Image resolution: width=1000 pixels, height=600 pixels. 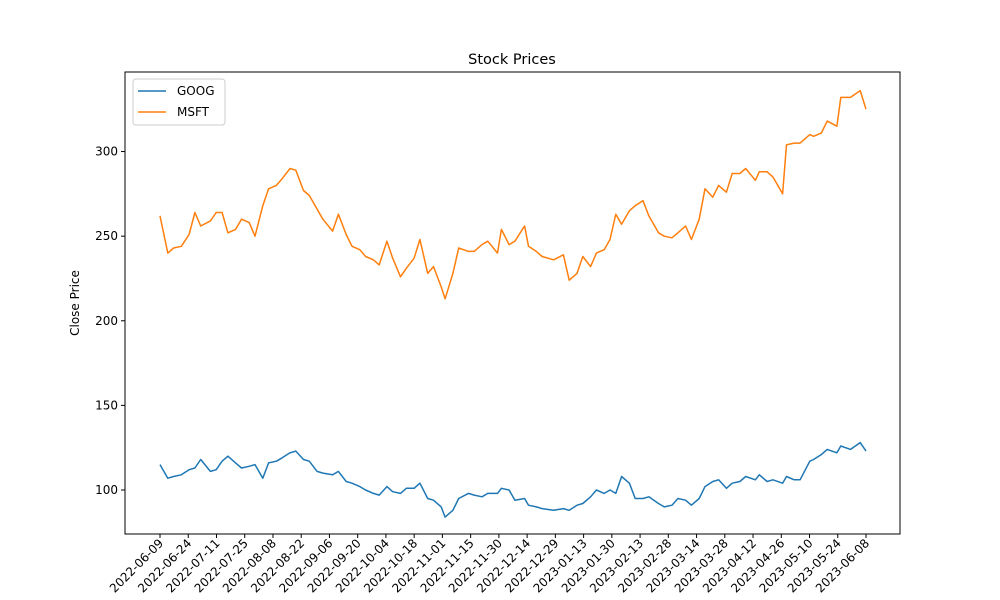 I want to click on legend-label-goog: GOOG, so click(x=196, y=91).